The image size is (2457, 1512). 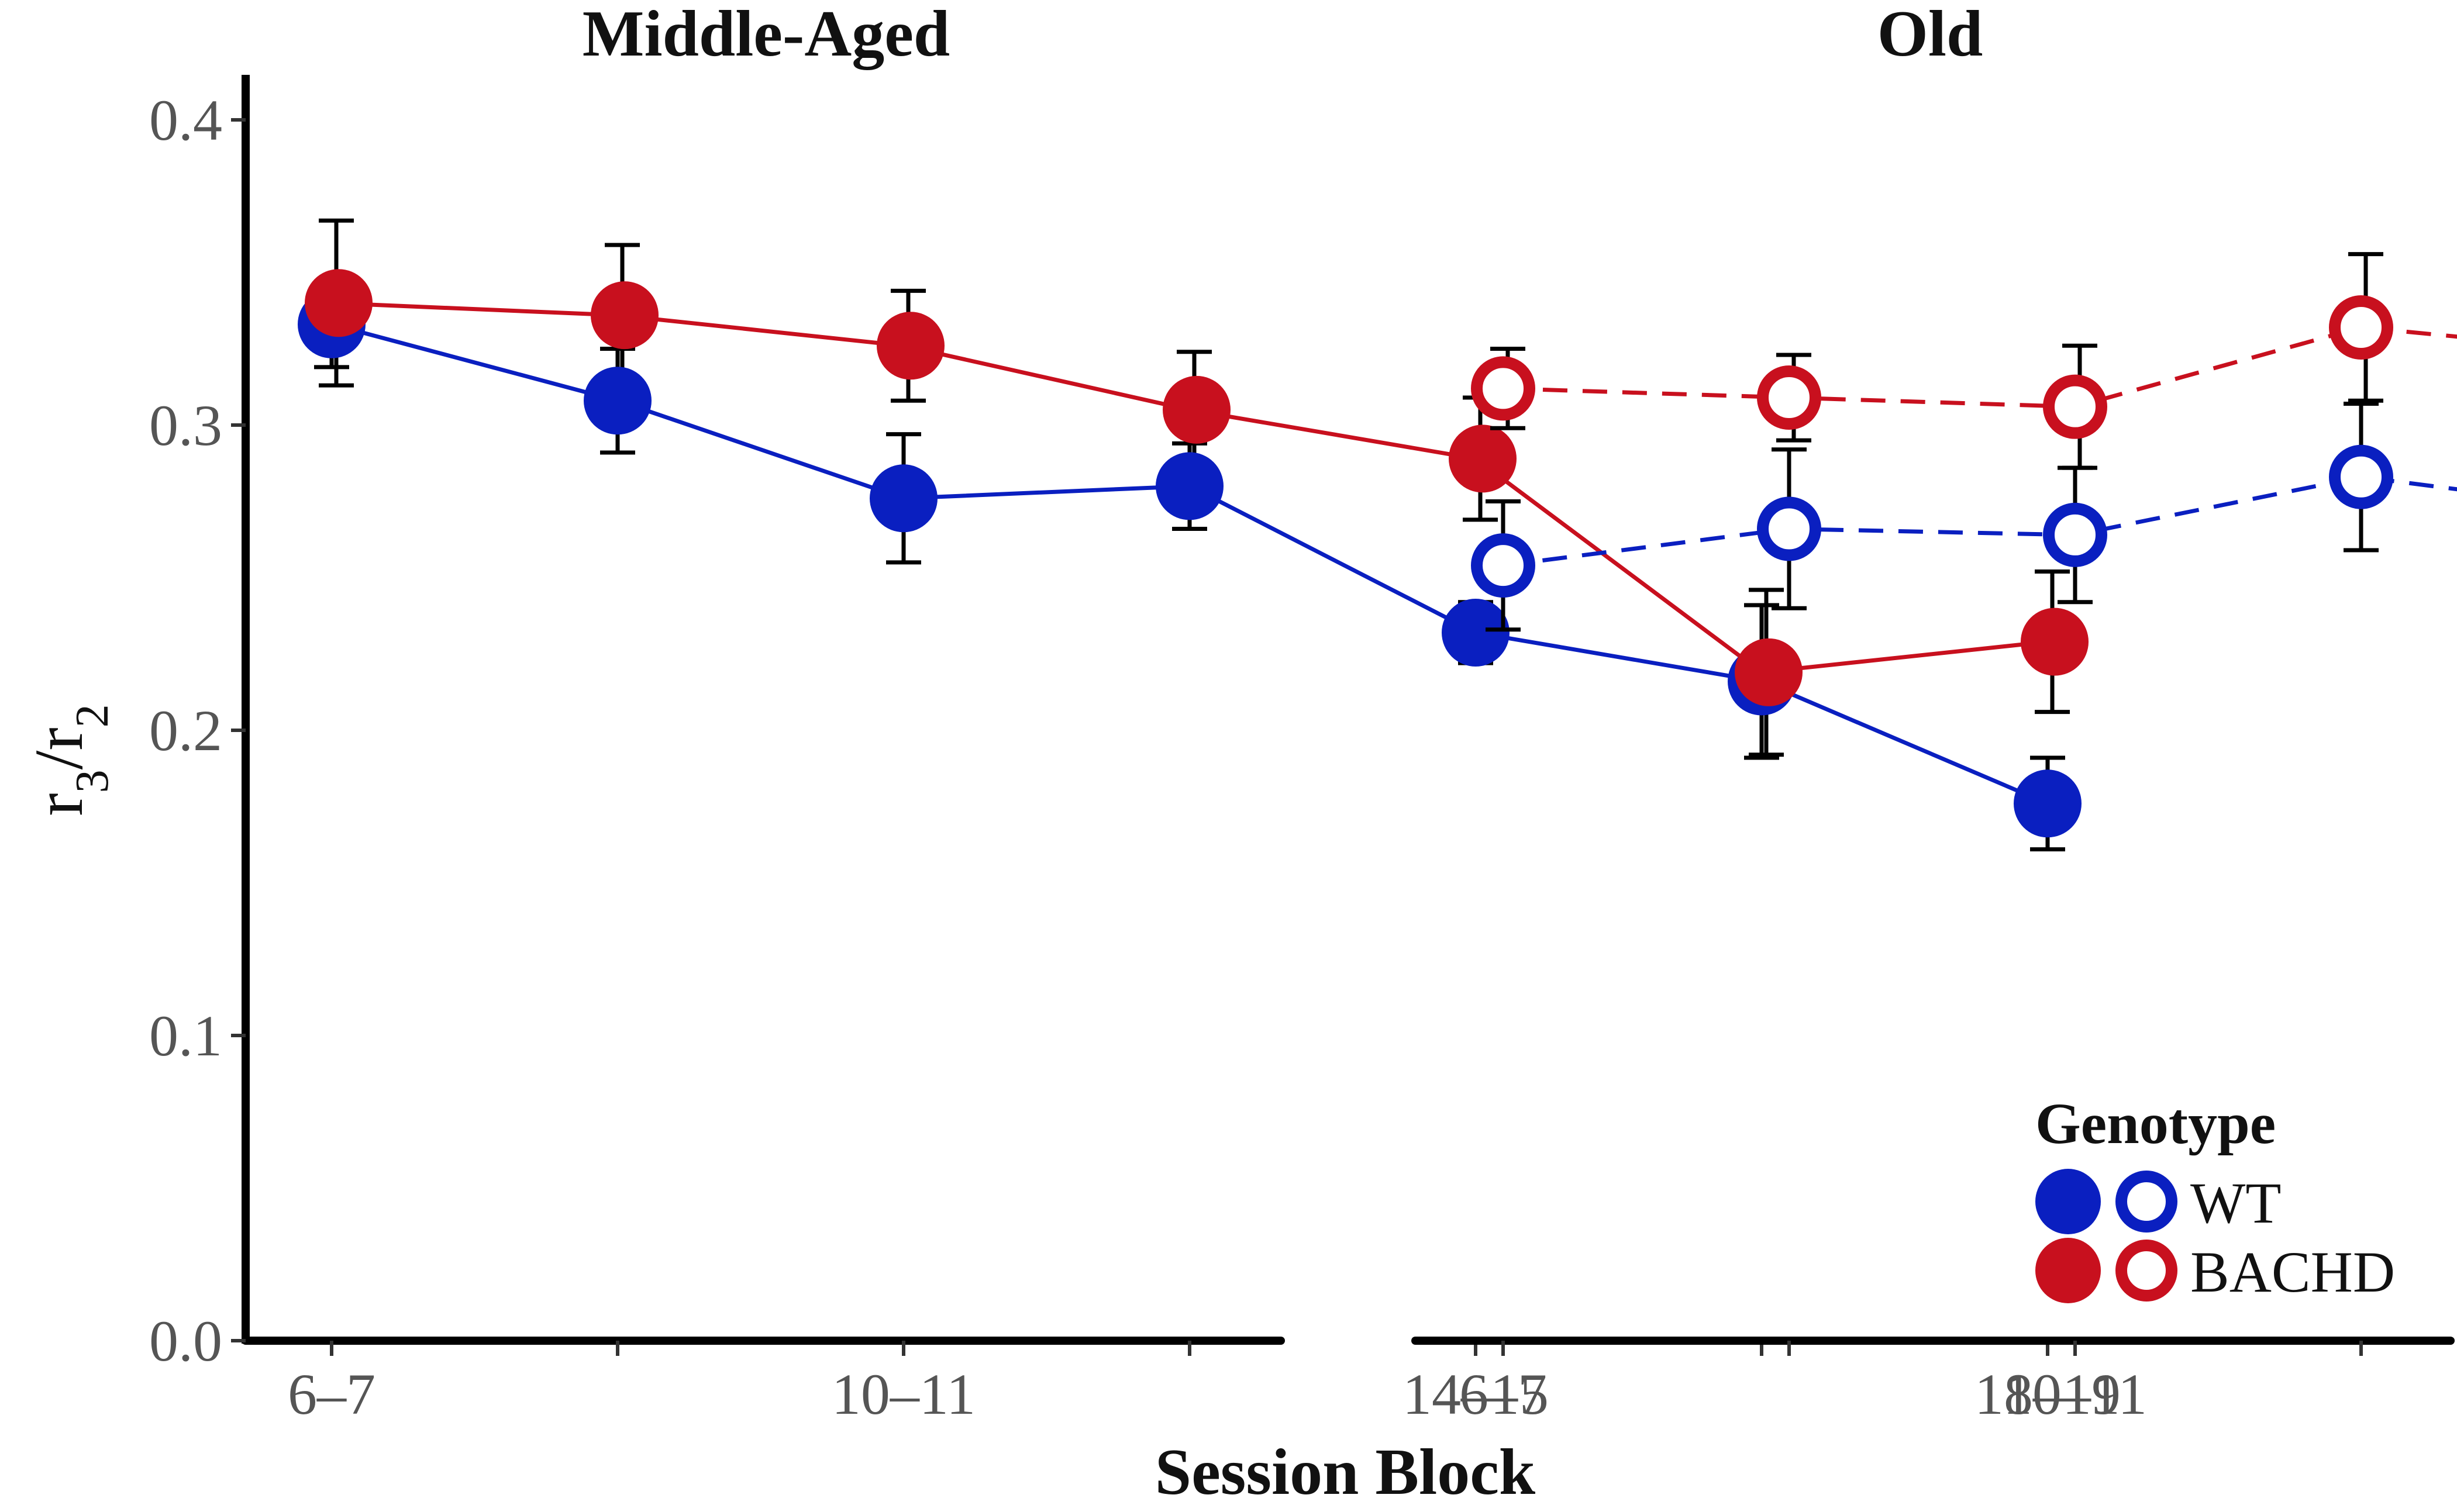 What do you see at coordinates (1980, 521) in the screenshot?
I see `series-line-wt` at bounding box center [1980, 521].